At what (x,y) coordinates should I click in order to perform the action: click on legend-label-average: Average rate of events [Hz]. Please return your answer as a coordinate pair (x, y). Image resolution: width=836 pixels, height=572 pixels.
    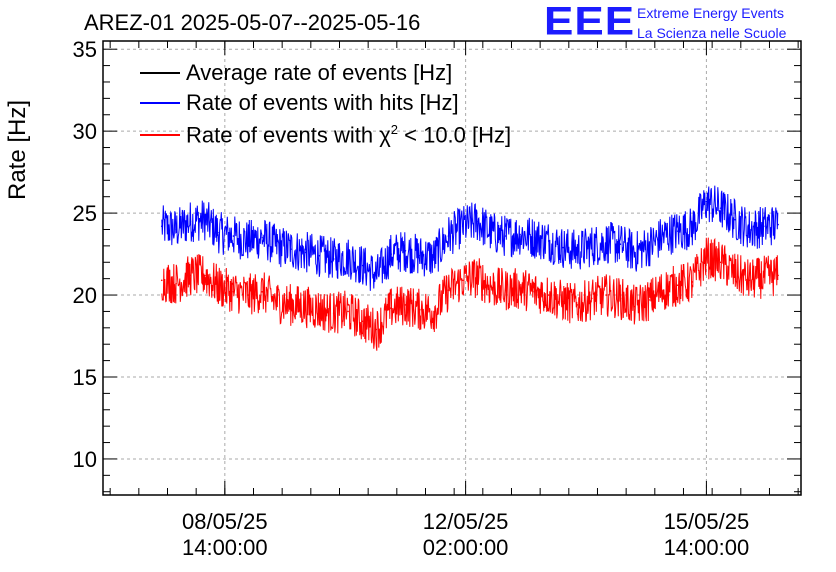
    Looking at the image, I should click on (319, 72).